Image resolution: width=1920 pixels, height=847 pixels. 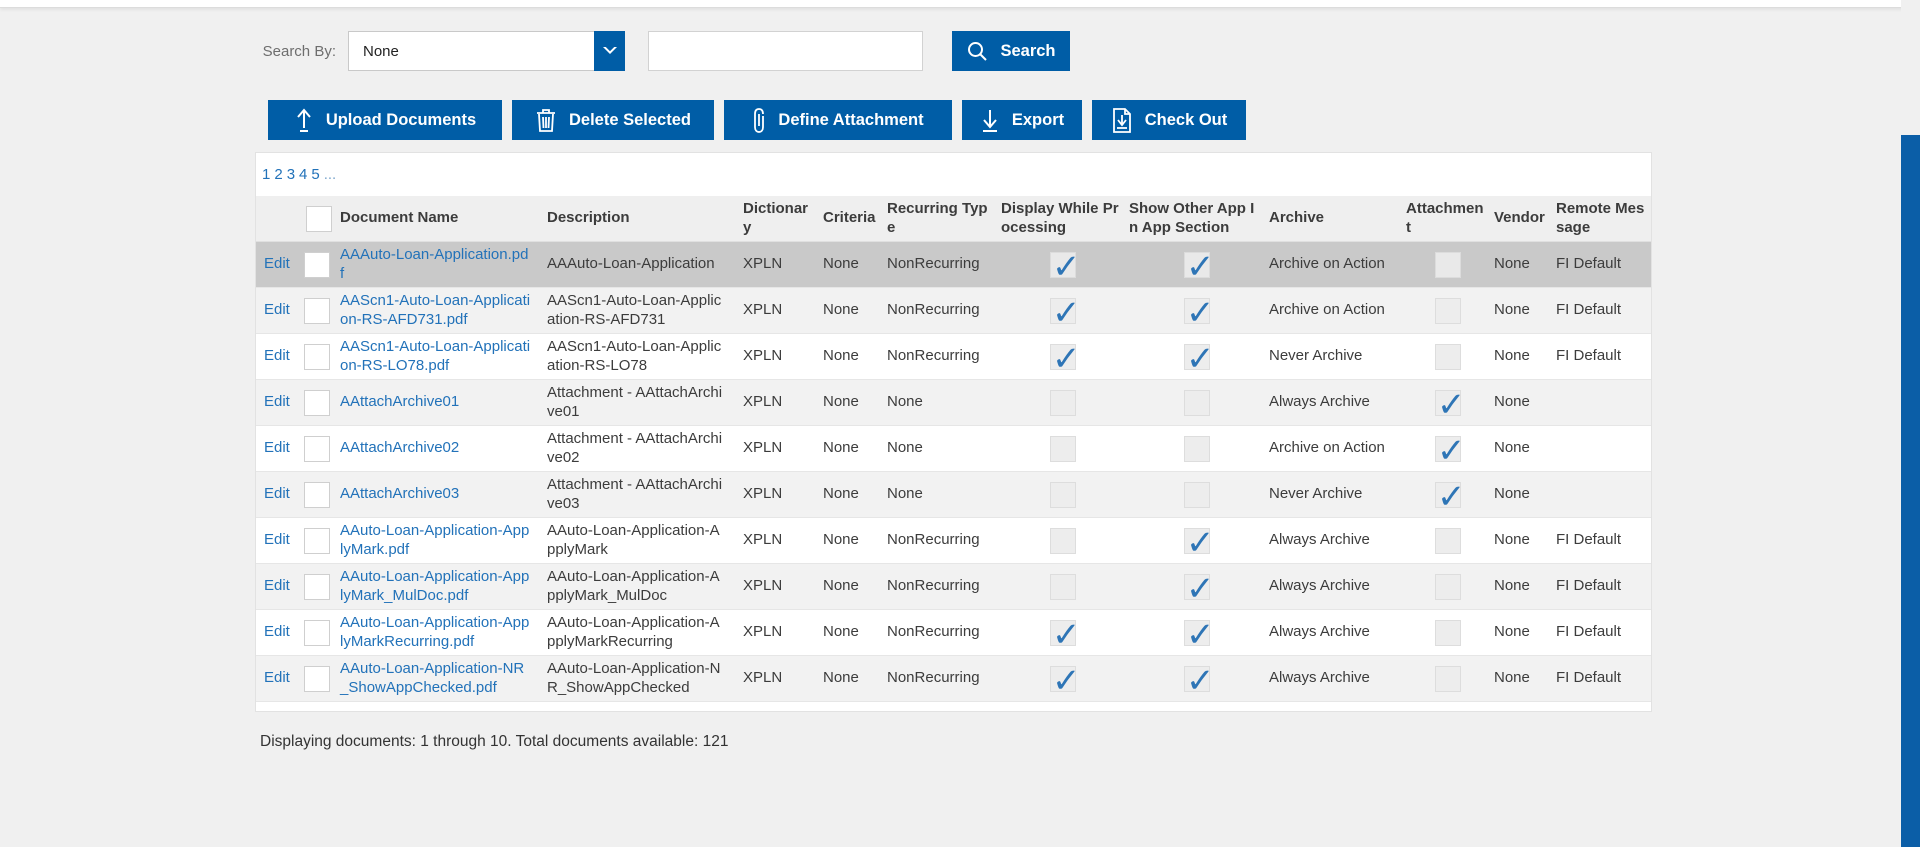 I want to click on document-name-link: AAttachArchive01, so click(x=400, y=402).